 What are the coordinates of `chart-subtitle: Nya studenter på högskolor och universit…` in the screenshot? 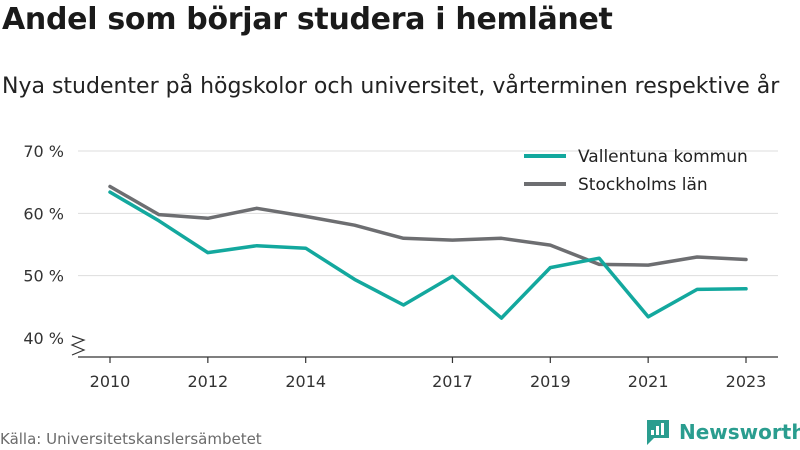 It's located at (391, 86).